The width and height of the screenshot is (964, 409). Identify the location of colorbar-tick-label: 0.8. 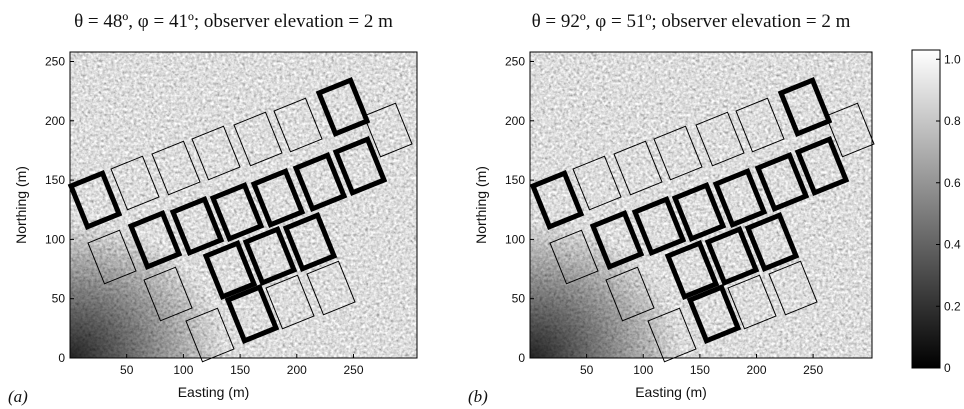
(952, 121).